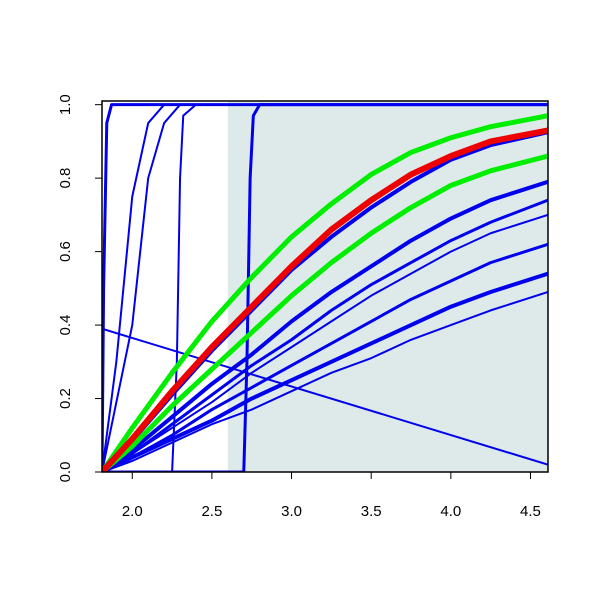 The height and width of the screenshot is (605, 600). Describe the element at coordinates (530, 511) in the screenshot. I see `x-tick-label: 4.5` at that location.